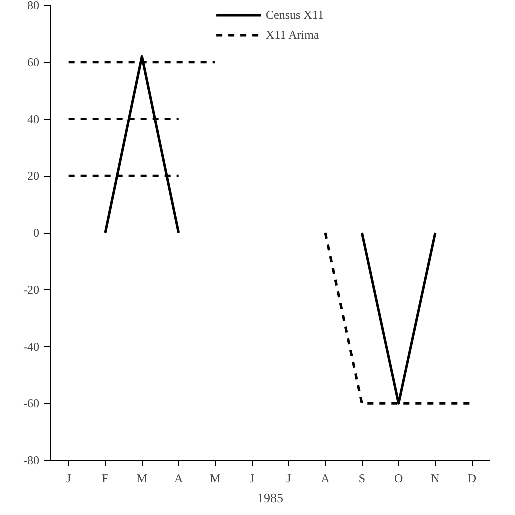  I want to click on y-tick-label: 0, so click(37, 233).